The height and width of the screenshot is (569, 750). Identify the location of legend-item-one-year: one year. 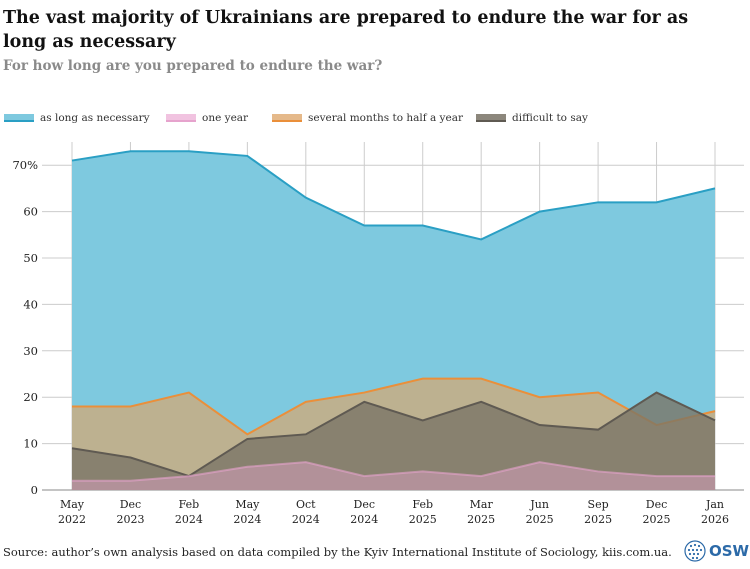
(207, 118).